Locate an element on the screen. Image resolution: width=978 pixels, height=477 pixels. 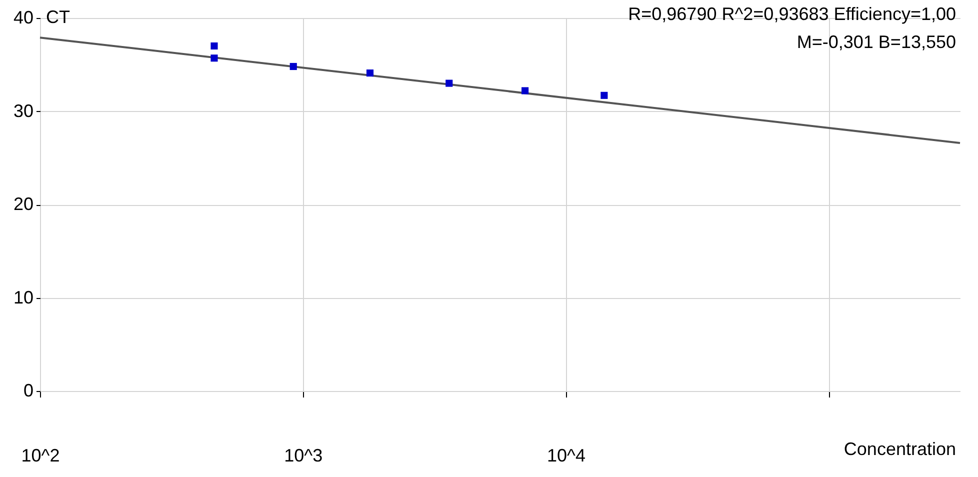
x-tick-label: 10^2 is located at coordinates (40, 456).